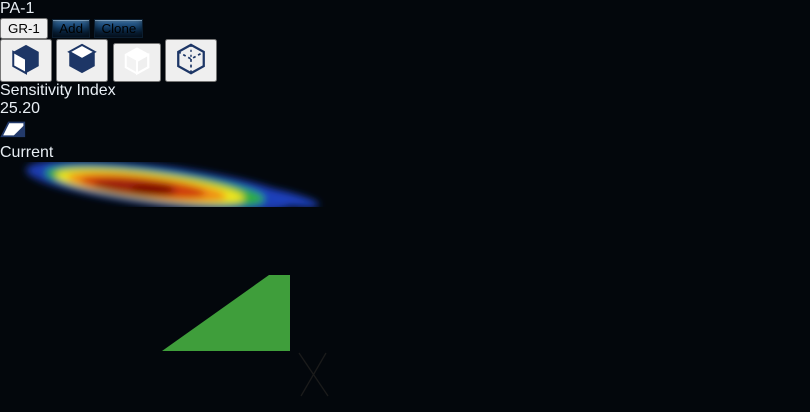 The height and width of the screenshot is (412, 810). I want to click on current-toggle-label: Current, so click(27, 152).